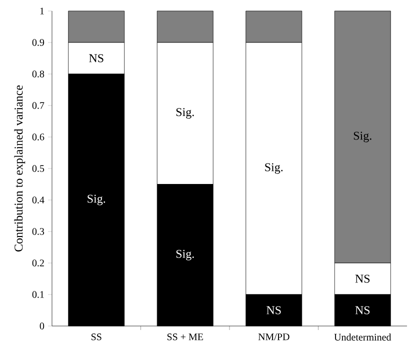 The image size is (414, 350). What do you see at coordinates (20, 168) in the screenshot?
I see `y-axis-title: Contribution to explained variance` at bounding box center [20, 168].